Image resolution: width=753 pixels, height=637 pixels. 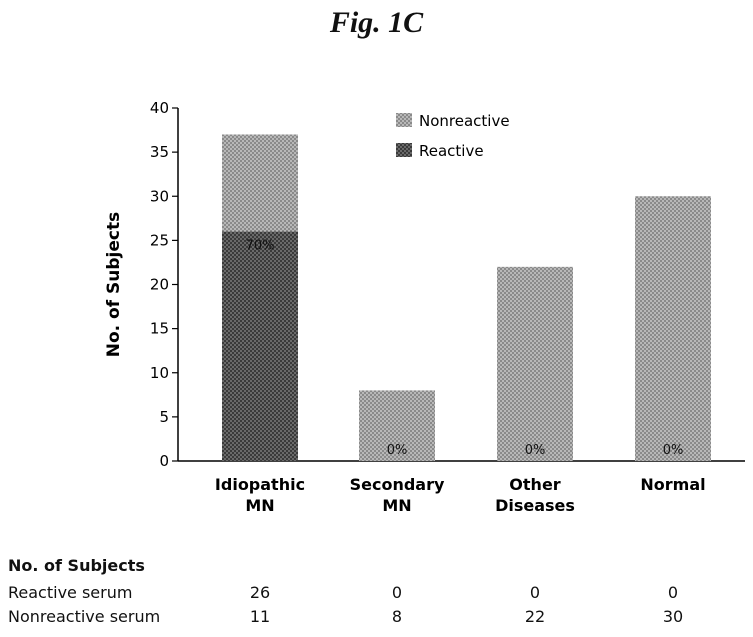 I want to click on table-row-label: Reactive serum, so click(x=70, y=592).